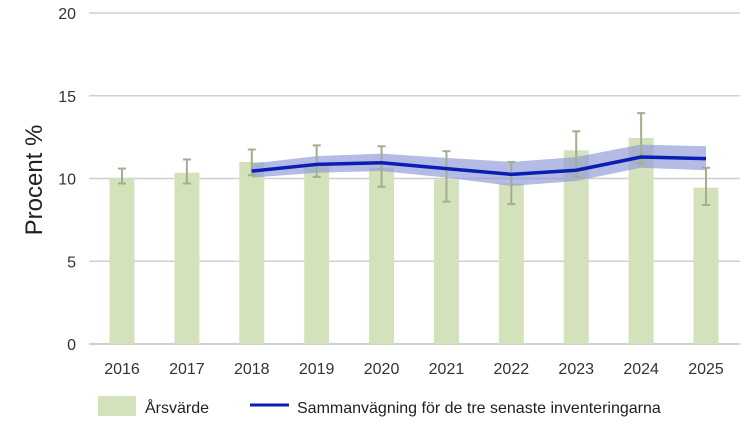  What do you see at coordinates (706, 369) in the screenshot?
I see `x-tick-label: 2025` at bounding box center [706, 369].